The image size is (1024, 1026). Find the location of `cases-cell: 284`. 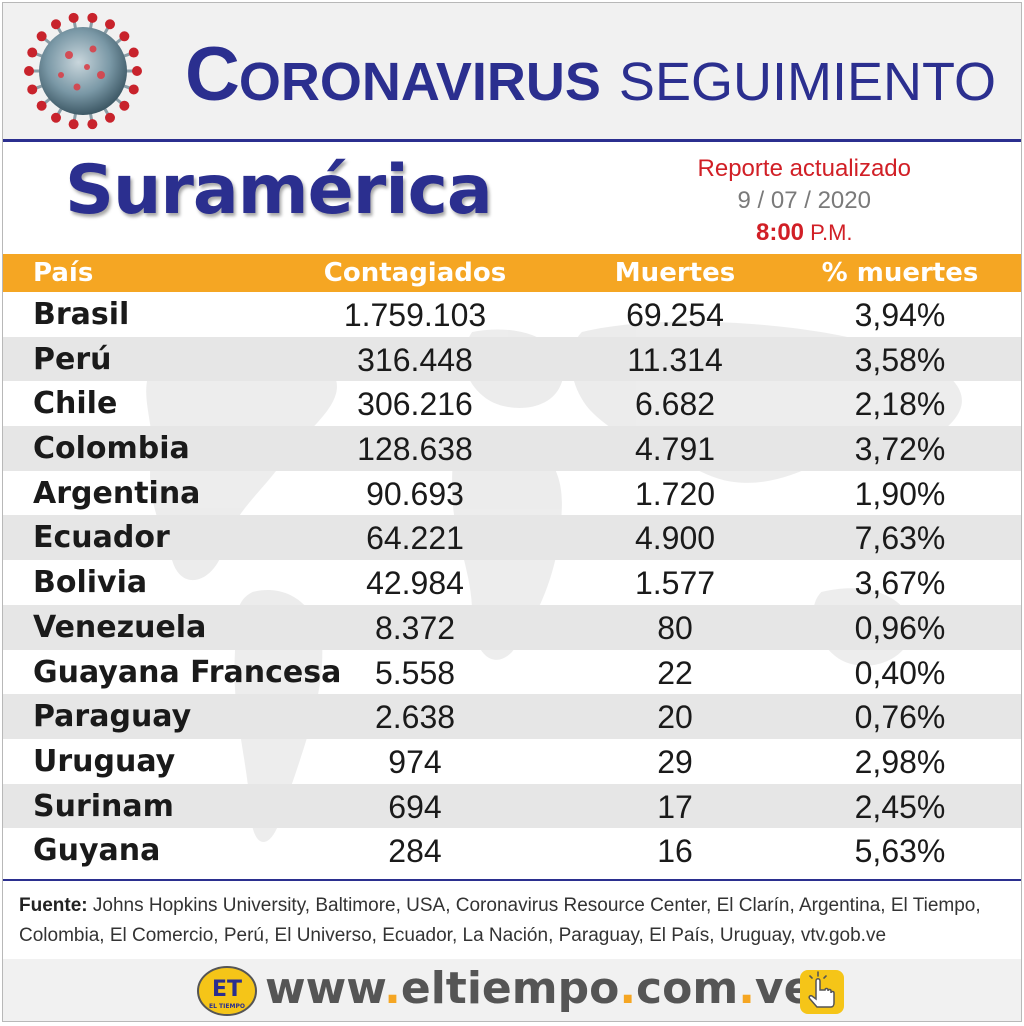

cases-cell: 284 is located at coordinates (415, 851).